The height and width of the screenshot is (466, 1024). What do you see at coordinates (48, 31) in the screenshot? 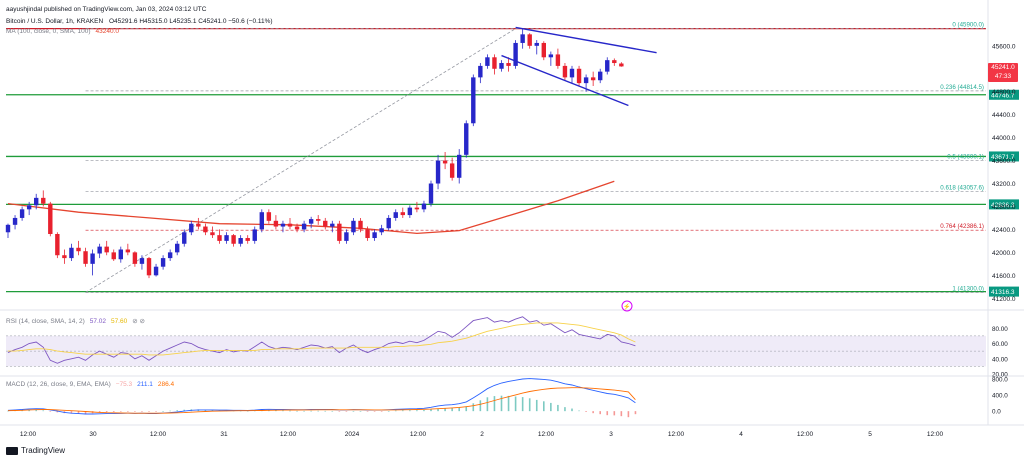
I see `ma-label: MA (100, close, 0, SMA, 100)` at bounding box center [48, 31].